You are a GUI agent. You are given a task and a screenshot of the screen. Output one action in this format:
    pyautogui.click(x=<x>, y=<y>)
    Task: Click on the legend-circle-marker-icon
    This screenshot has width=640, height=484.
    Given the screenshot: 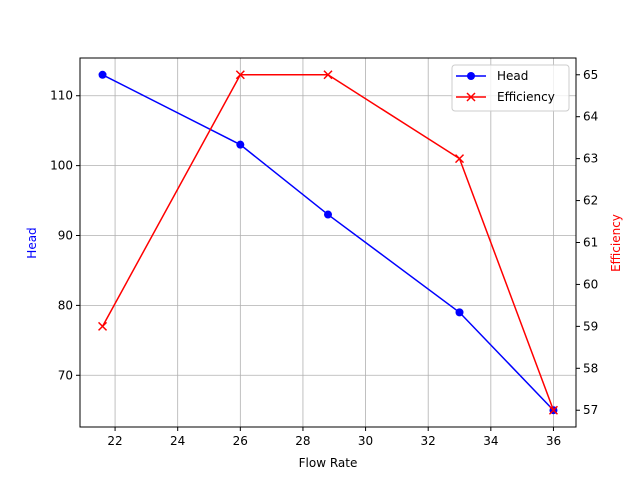 What is the action you would take?
    pyautogui.click(x=471, y=76)
    